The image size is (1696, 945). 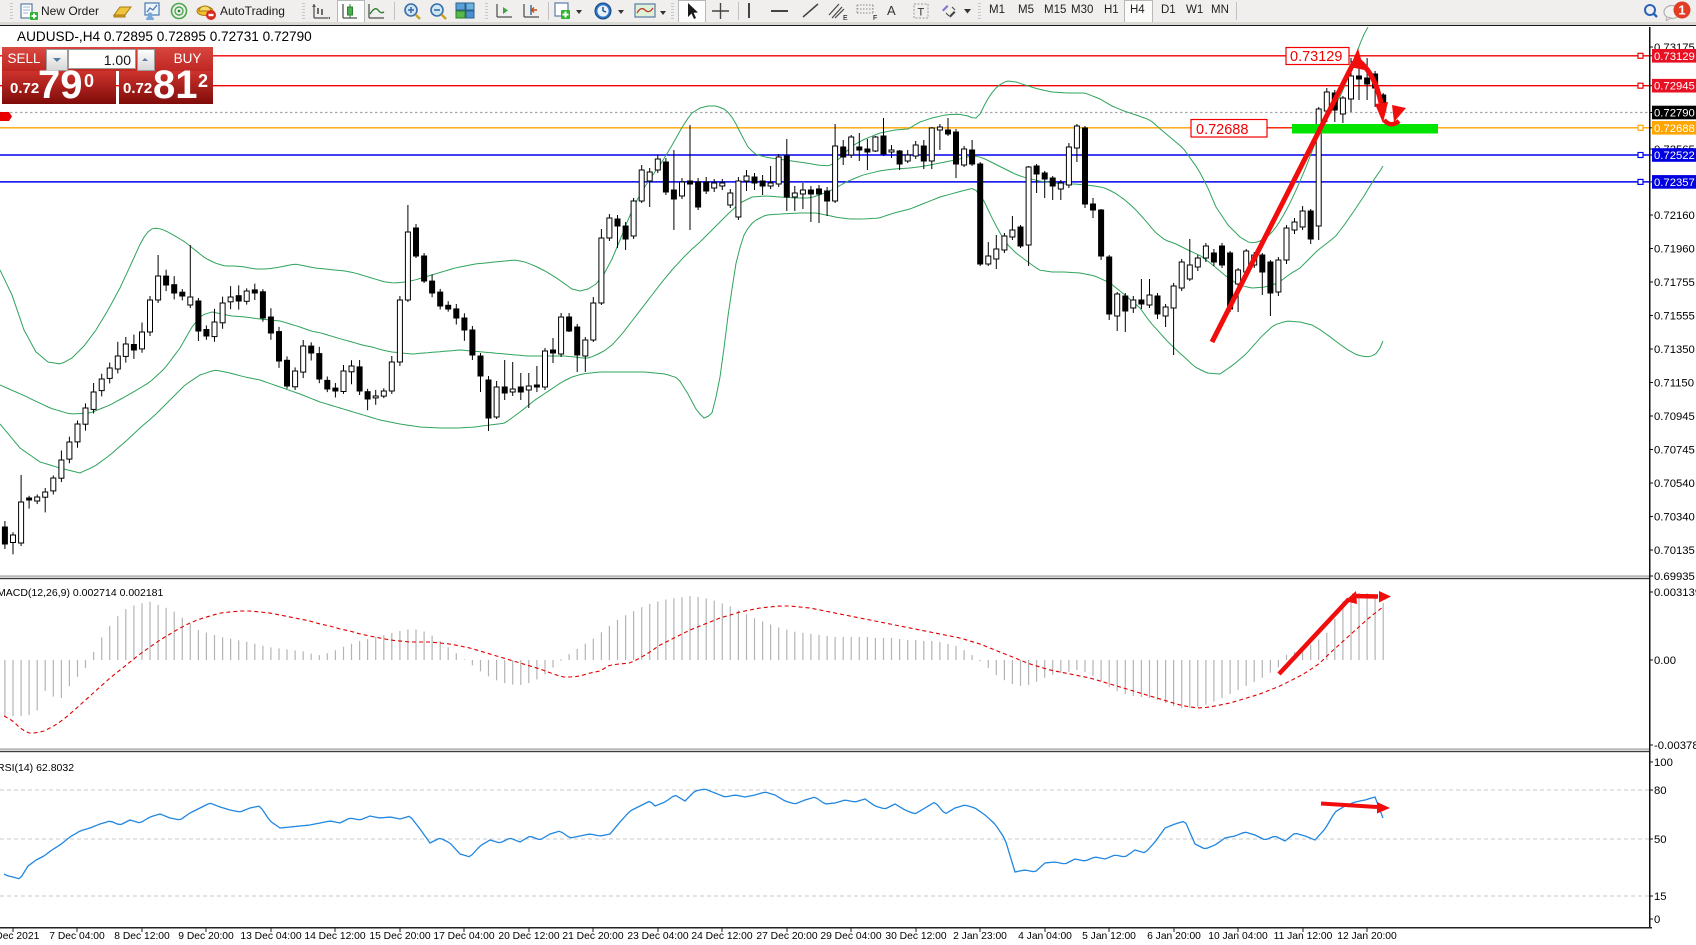 I want to click on svg-text: 11 Jan 12:00, so click(x=1303, y=935).